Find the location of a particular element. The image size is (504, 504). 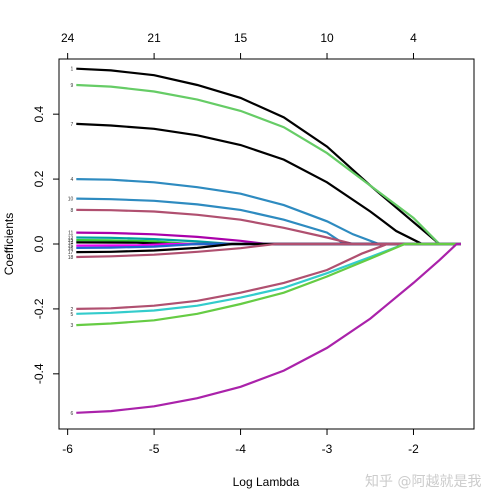

series-label-10: 10 is located at coordinates (71, 200).